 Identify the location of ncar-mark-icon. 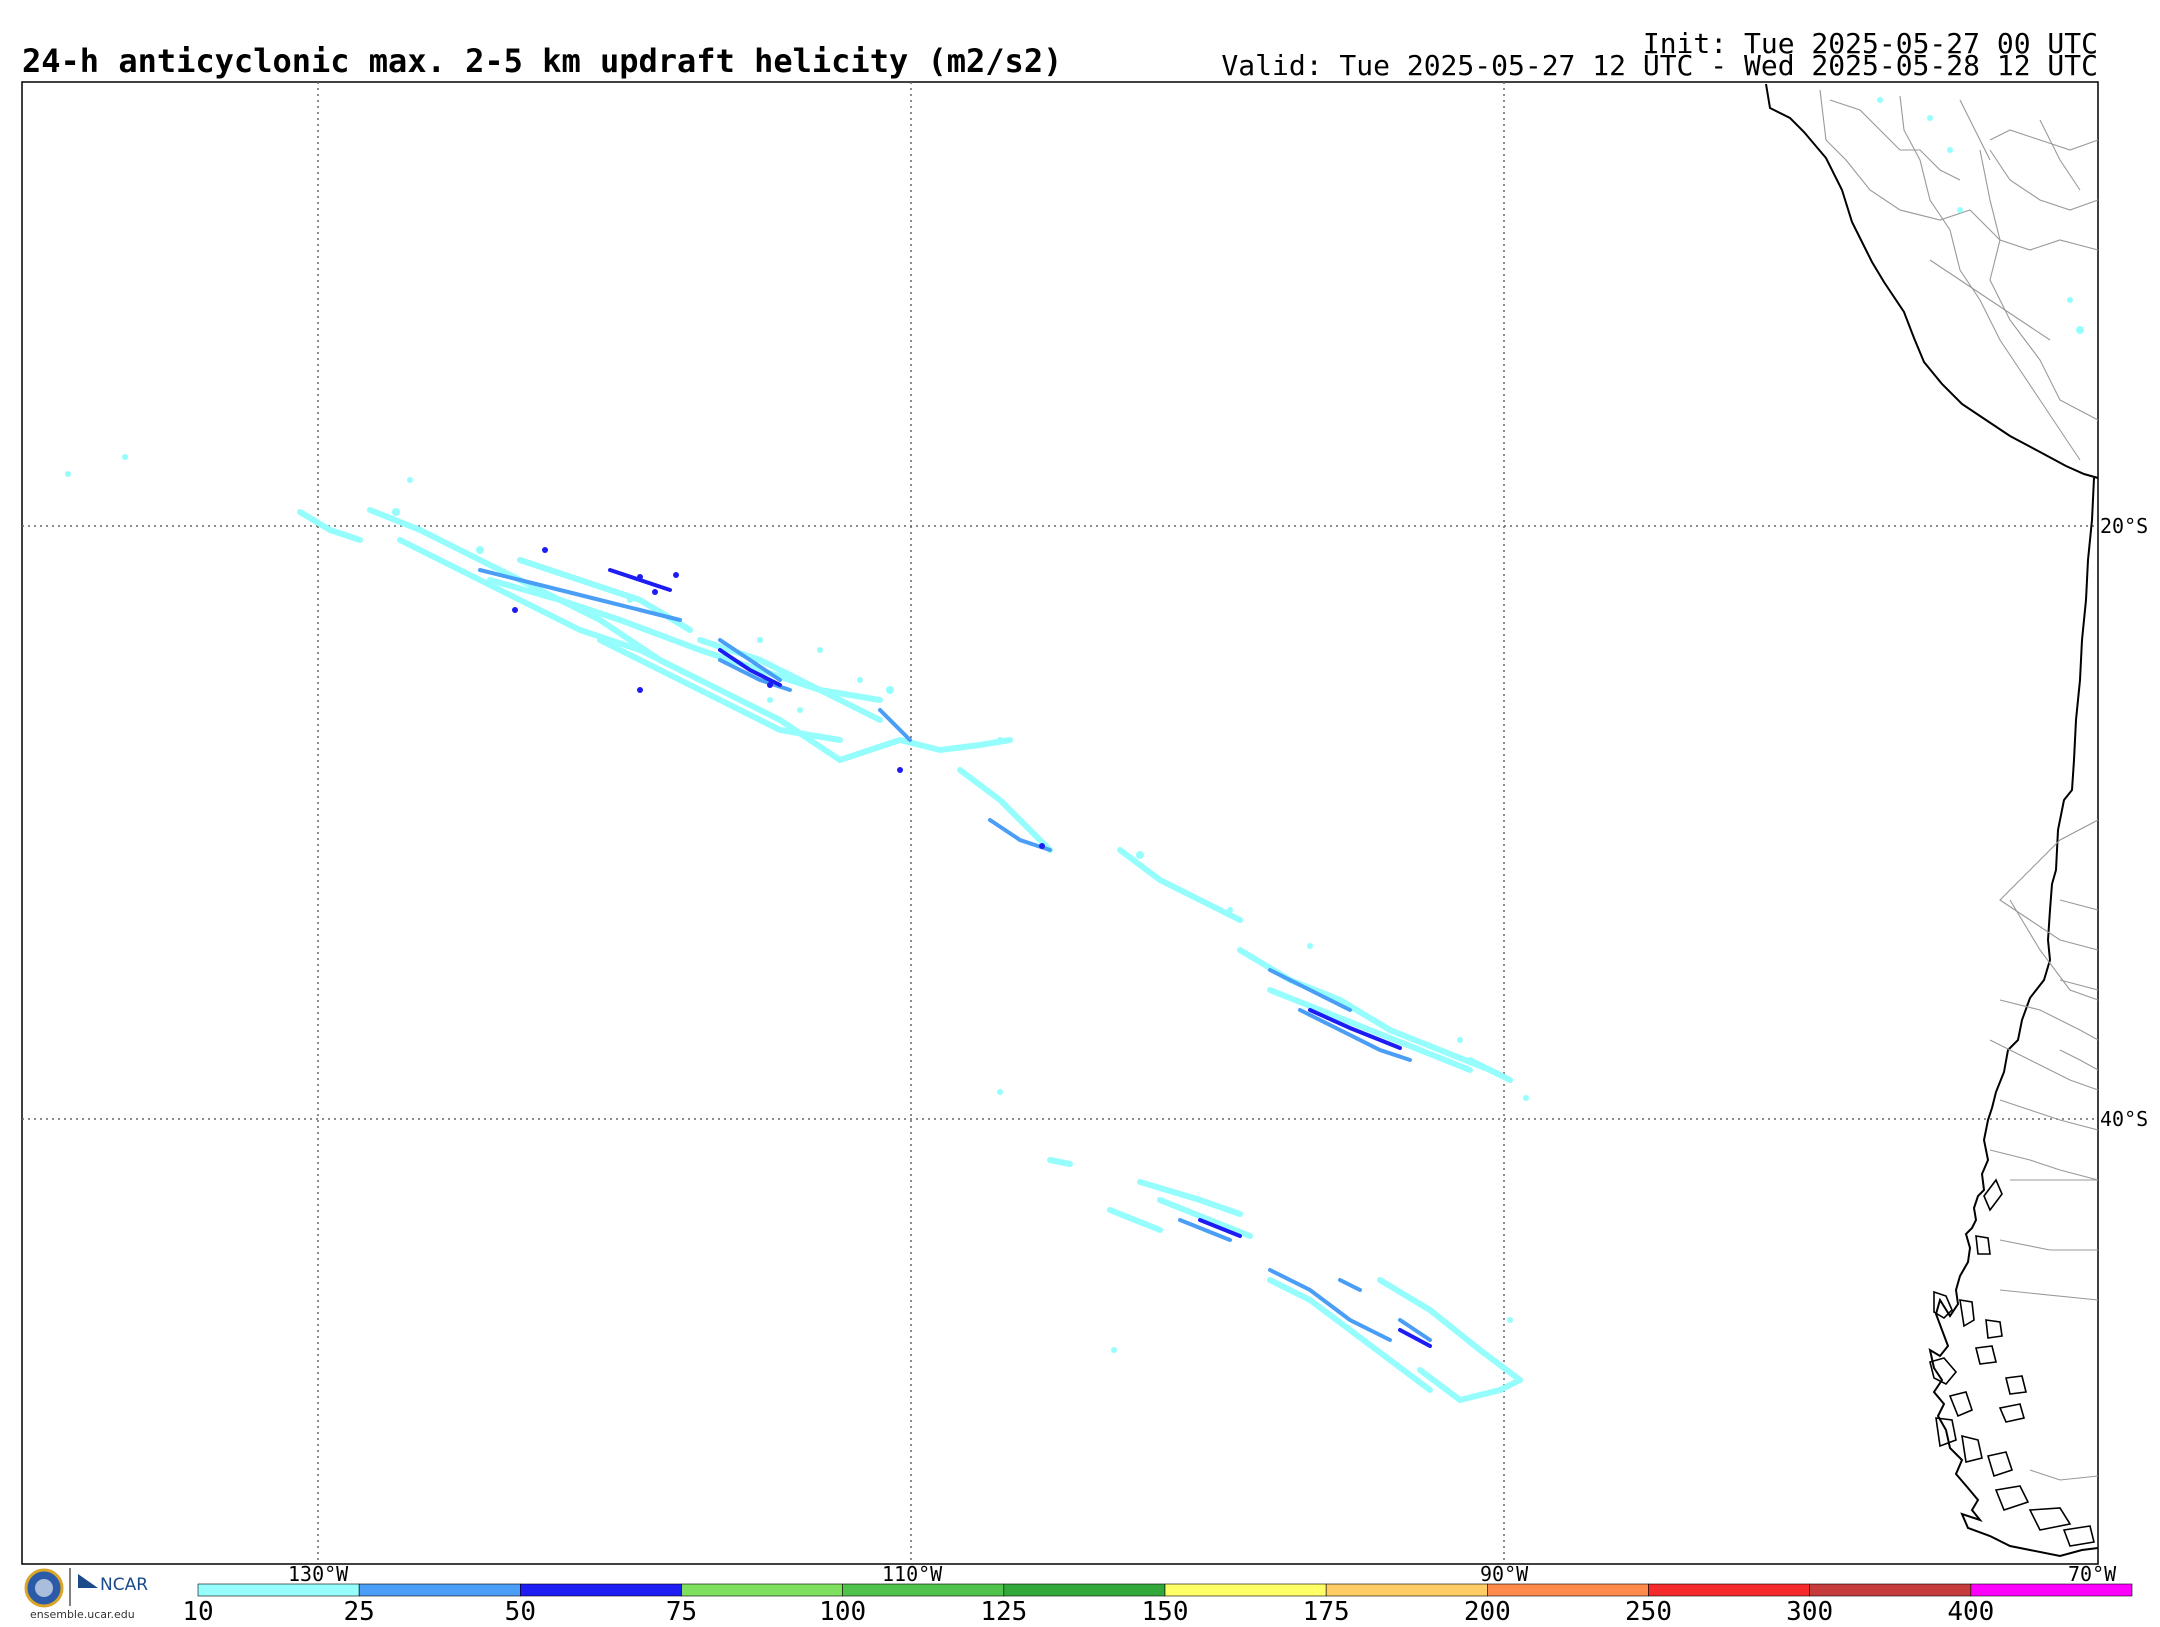
(88, 1581).